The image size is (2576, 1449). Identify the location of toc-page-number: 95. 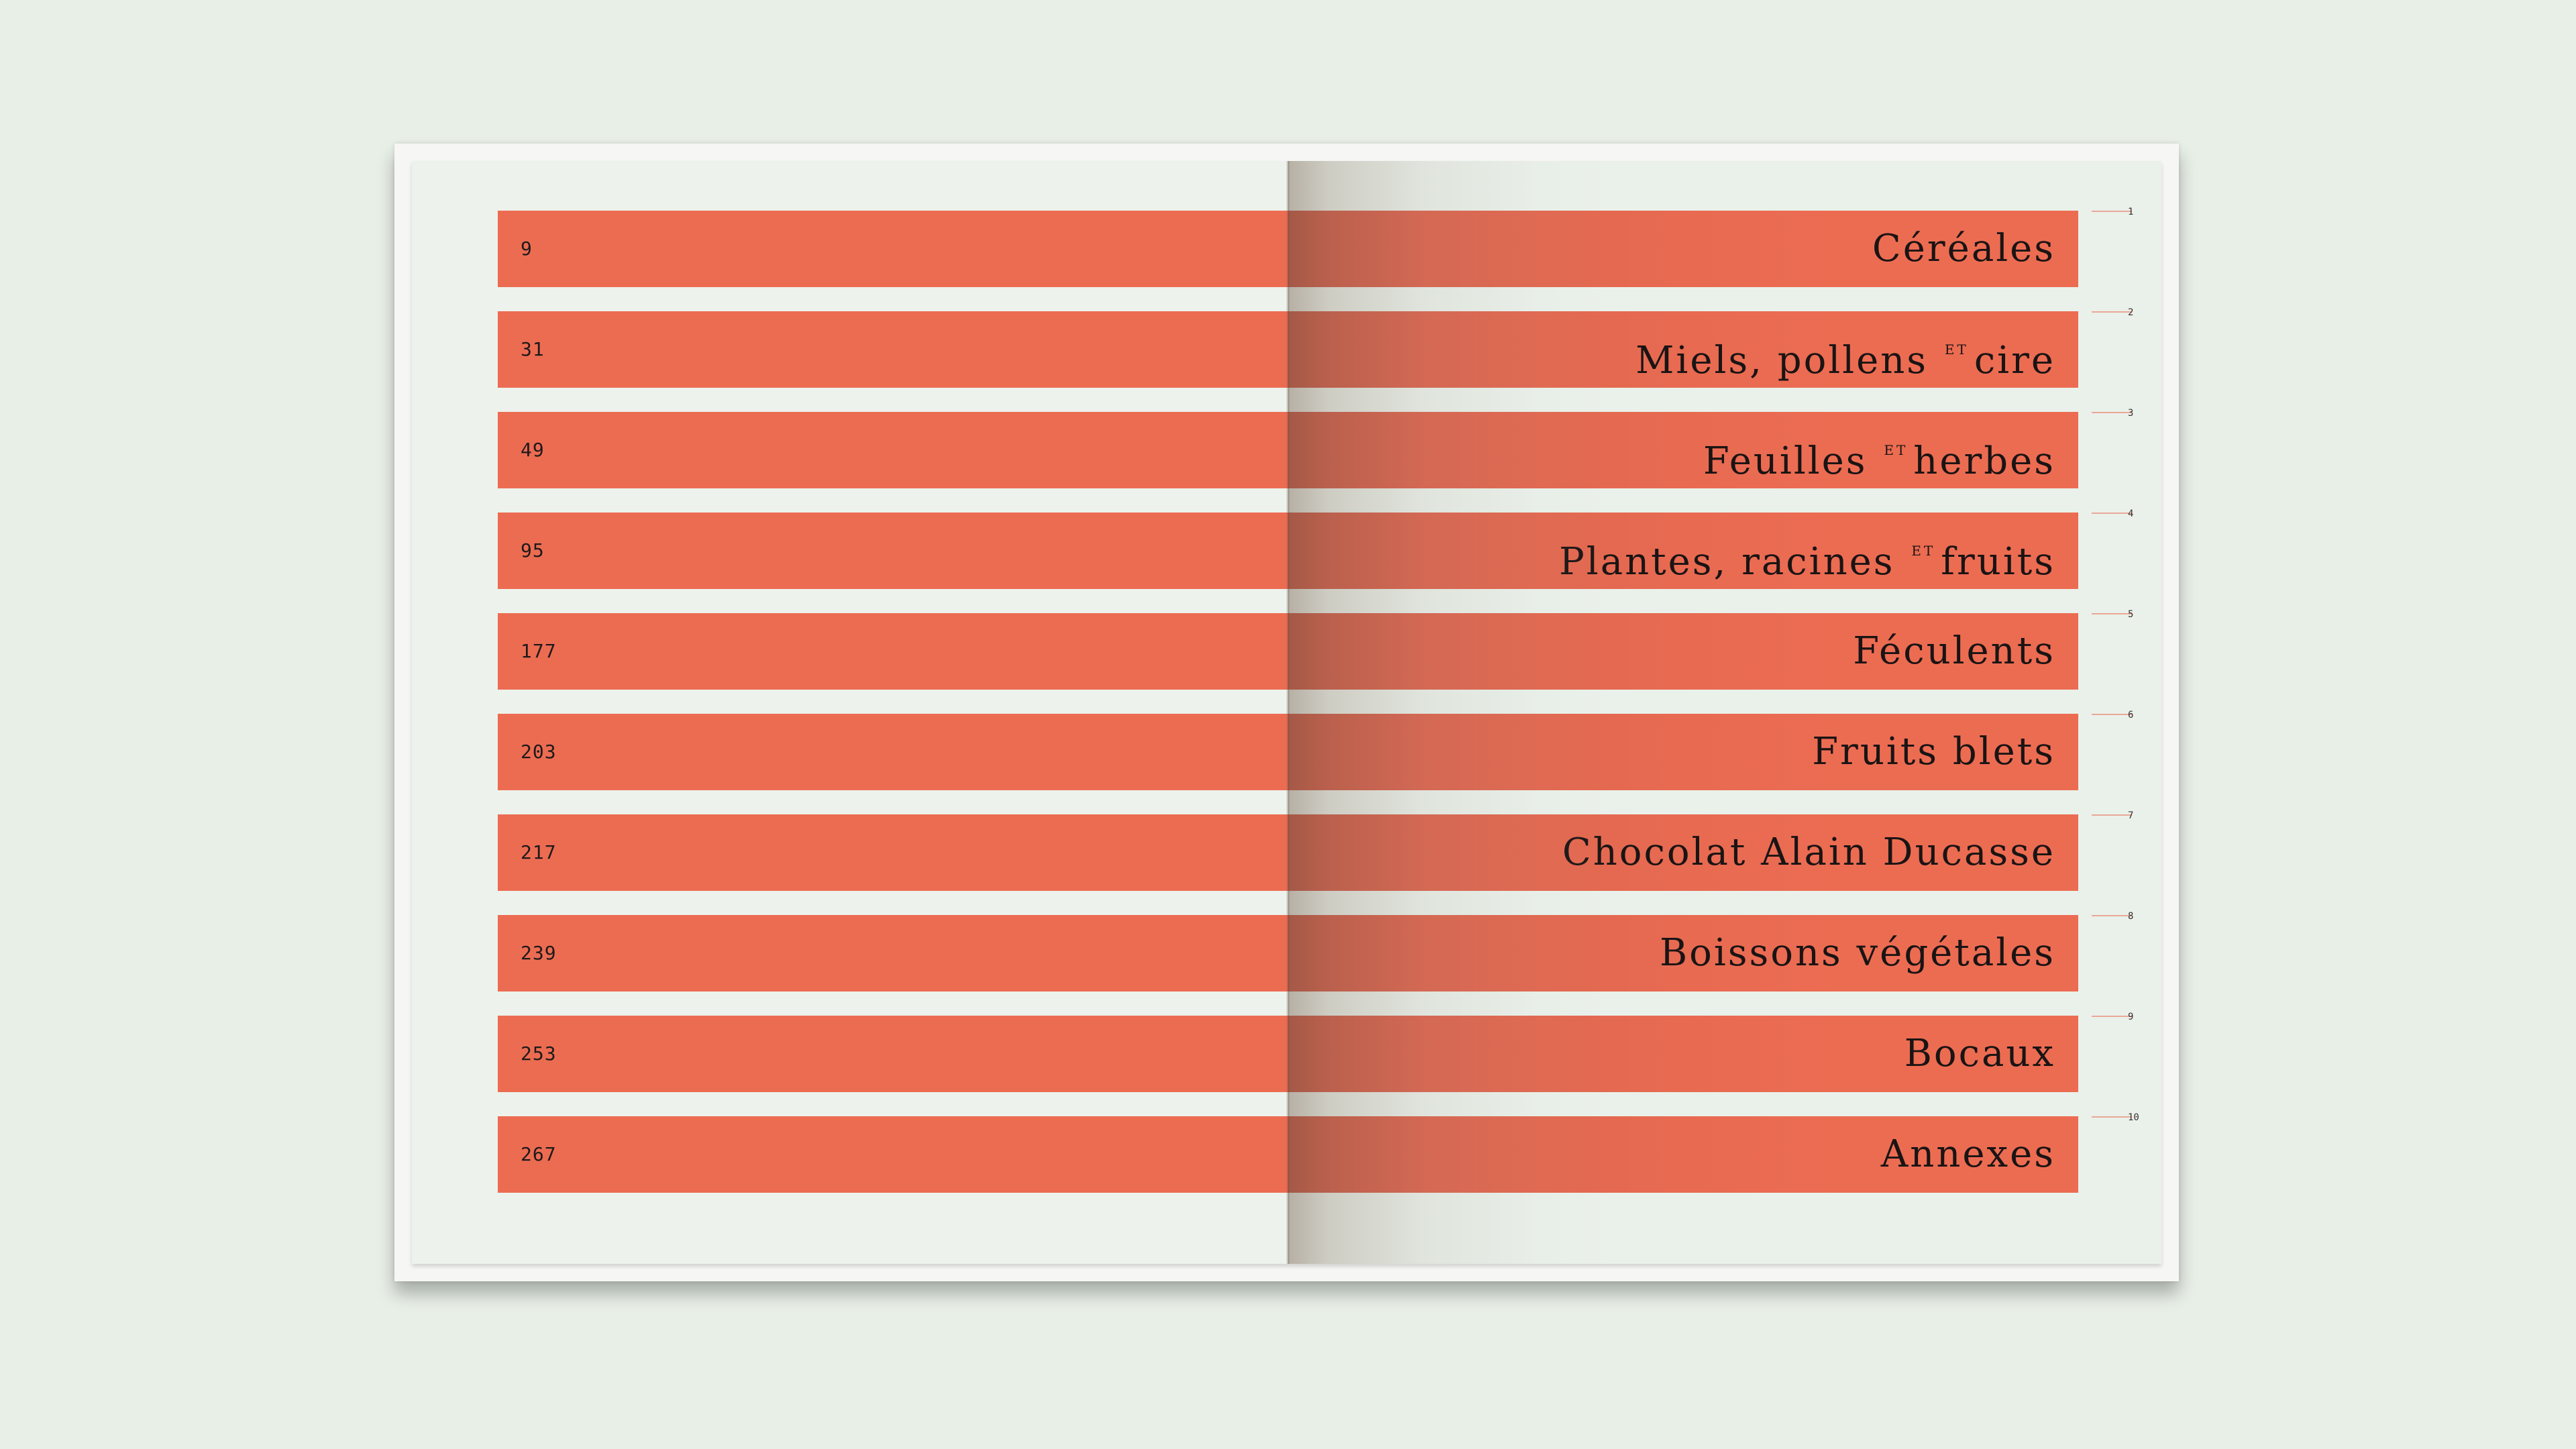
(533, 550).